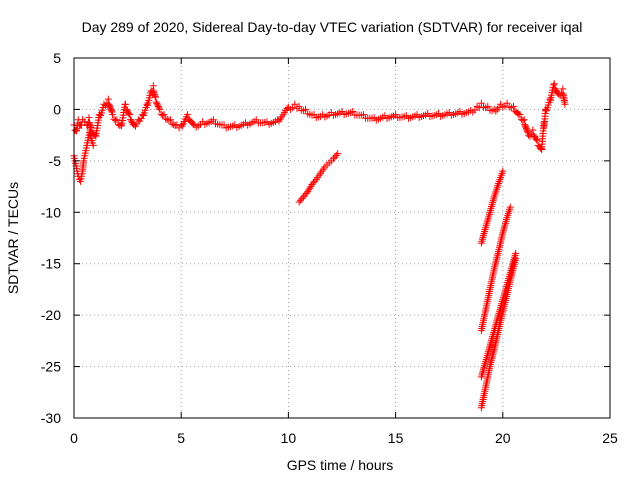 This screenshot has width=640, height=480. Describe the element at coordinates (610, 438) in the screenshot. I see `x-tick-label: 25` at that location.